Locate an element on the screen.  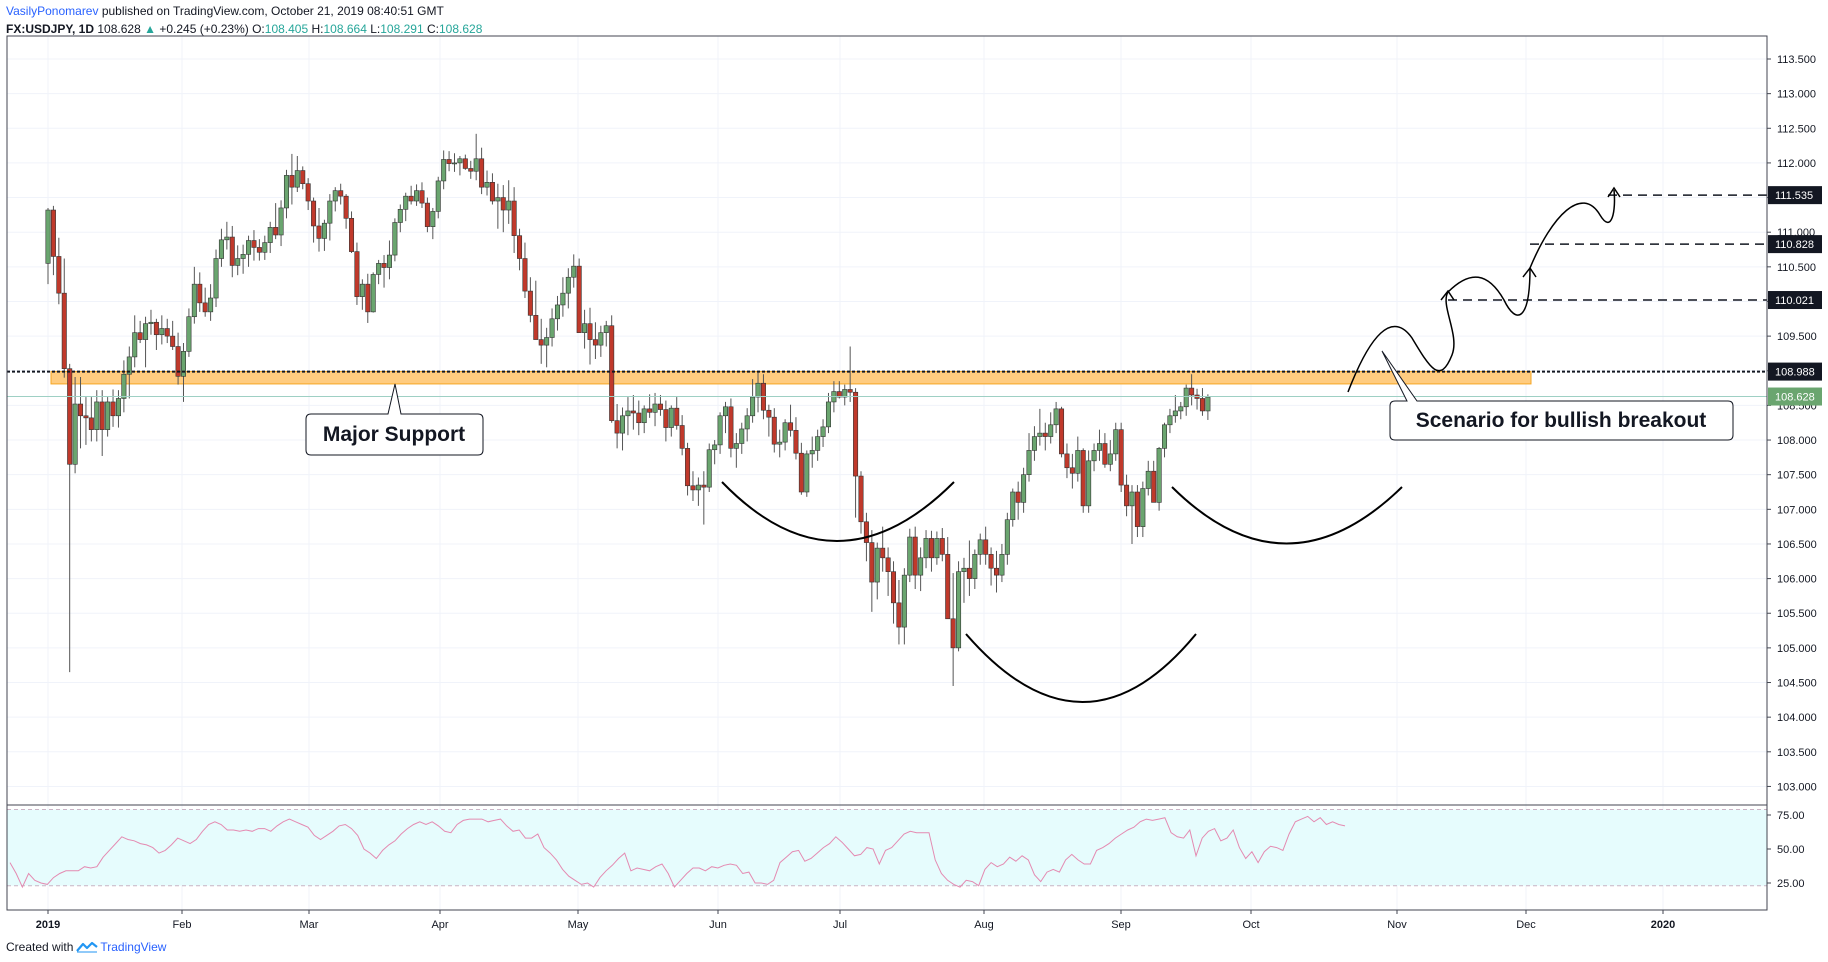
ohlc-high-value: 108.664 is located at coordinates (345, 29).